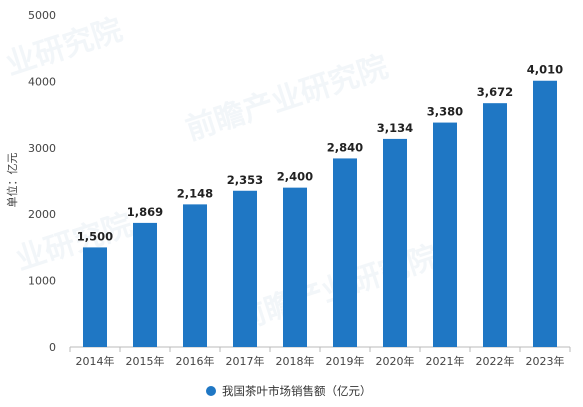 Image resolution: width=583 pixels, height=407 pixels. What do you see at coordinates (42, 15) in the screenshot?
I see `y-tick-label: 5000` at bounding box center [42, 15].